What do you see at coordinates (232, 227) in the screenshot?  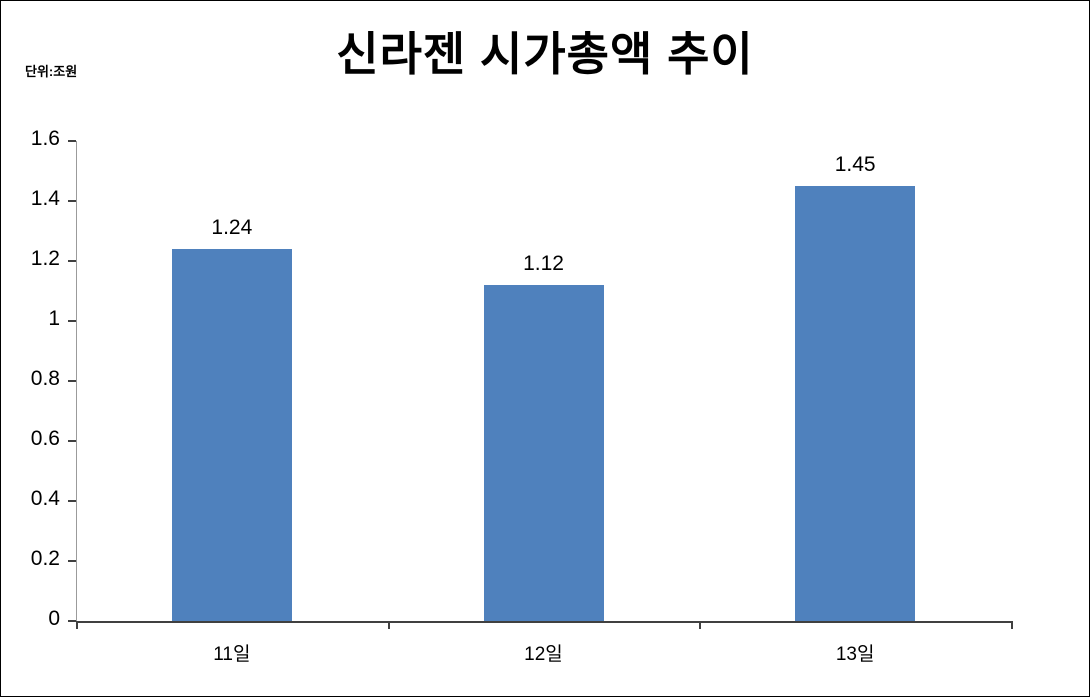 I see `bar-value-label: 1.24` at bounding box center [232, 227].